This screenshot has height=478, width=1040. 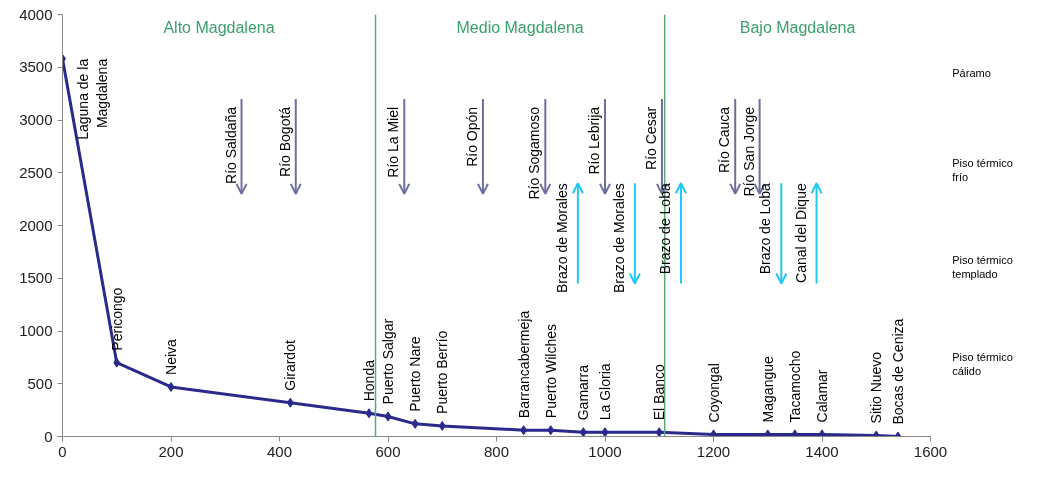 What do you see at coordinates (930, 451) in the screenshot?
I see `x-tick-label: 1600` at bounding box center [930, 451].